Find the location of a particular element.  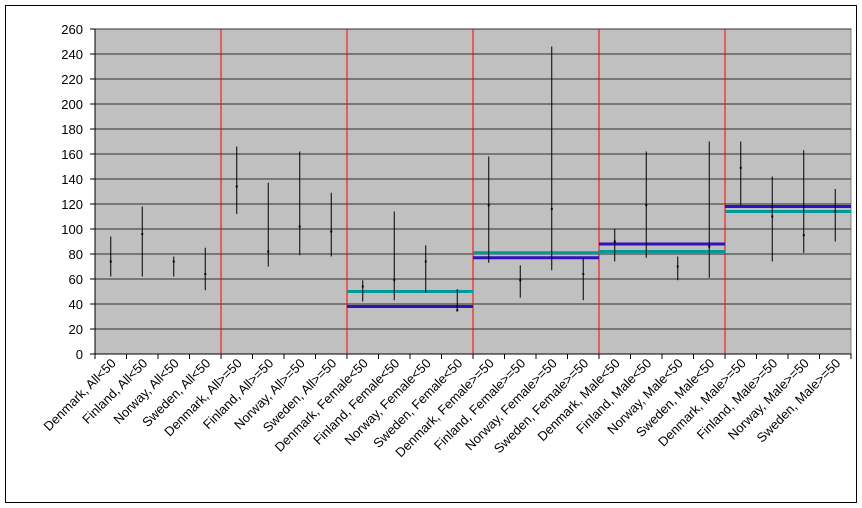

y-tick-label: 80 is located at coordinates (76, 254).